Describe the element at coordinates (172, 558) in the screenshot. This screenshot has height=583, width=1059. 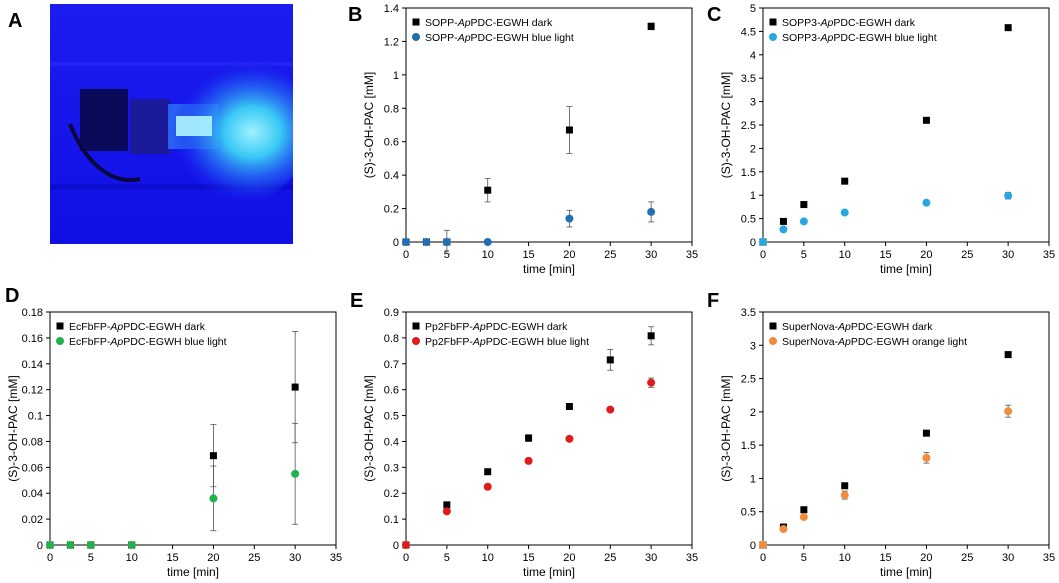
I see `chart-d-x-tick-label: 15` at that location.